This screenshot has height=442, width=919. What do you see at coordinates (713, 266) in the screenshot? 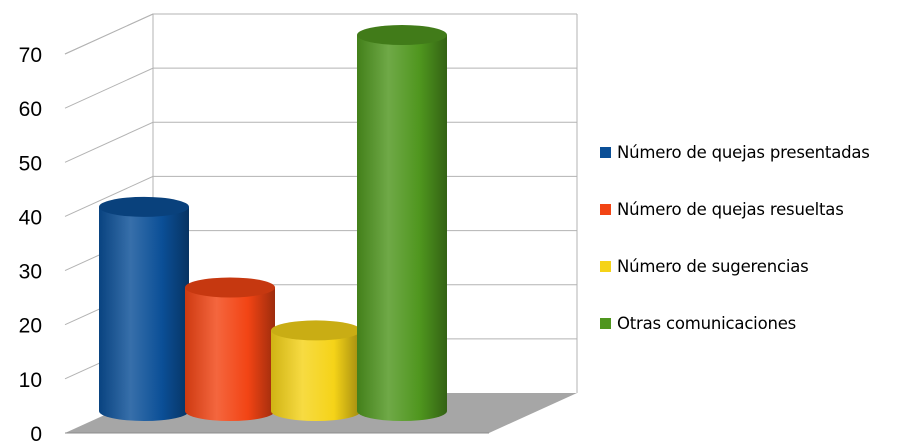
I see `legend-label: Número de sugerencias` at bounding box center [713, 266].